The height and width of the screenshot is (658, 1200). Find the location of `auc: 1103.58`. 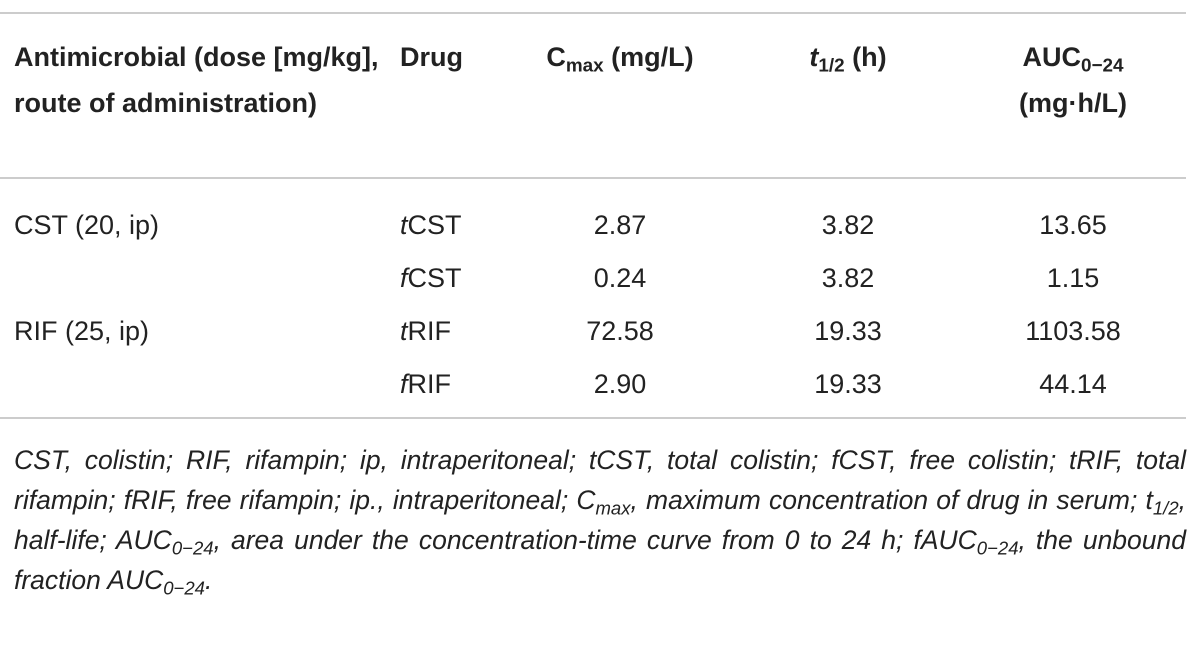

auc: 1103.58 is located at coordinates (1073, 331).